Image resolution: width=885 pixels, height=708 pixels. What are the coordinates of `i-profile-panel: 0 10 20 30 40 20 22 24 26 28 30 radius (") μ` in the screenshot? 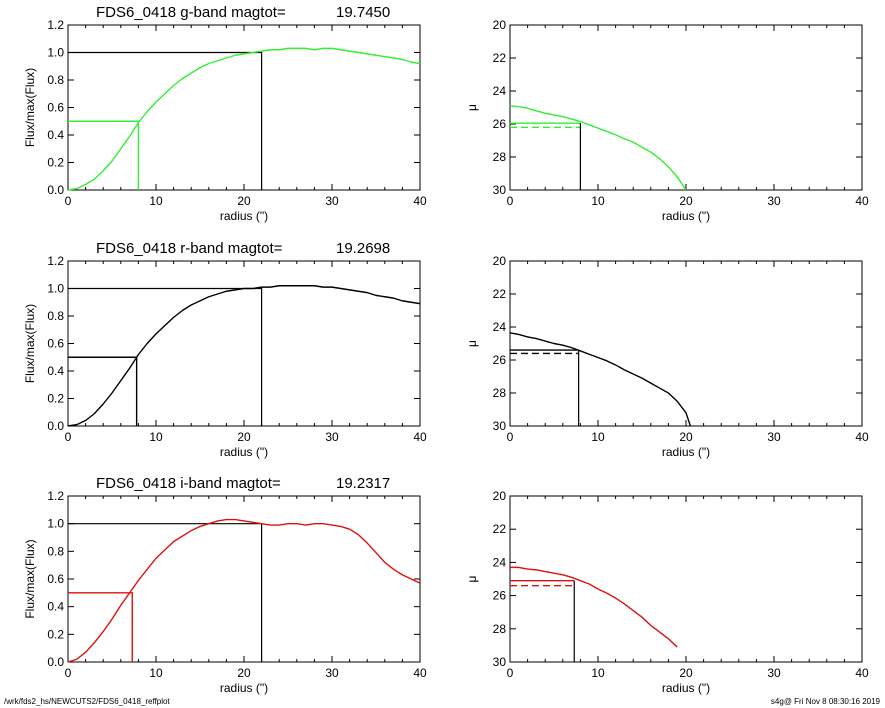 It's located at (667, 592).